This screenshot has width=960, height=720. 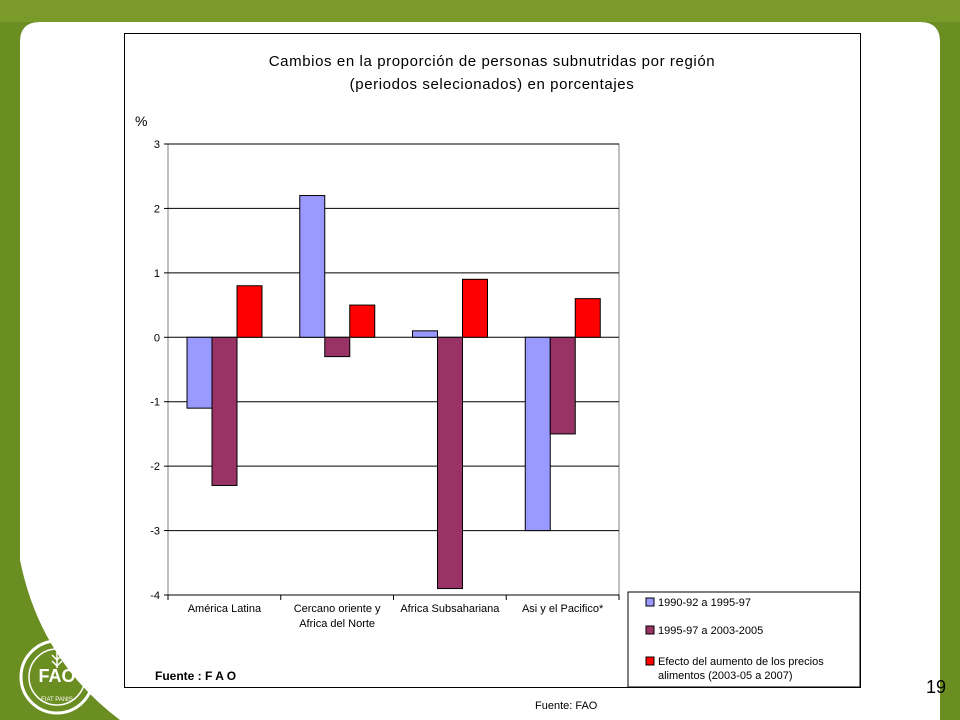 I want to click on y-axis-label: %, so click(x=141, y=121).